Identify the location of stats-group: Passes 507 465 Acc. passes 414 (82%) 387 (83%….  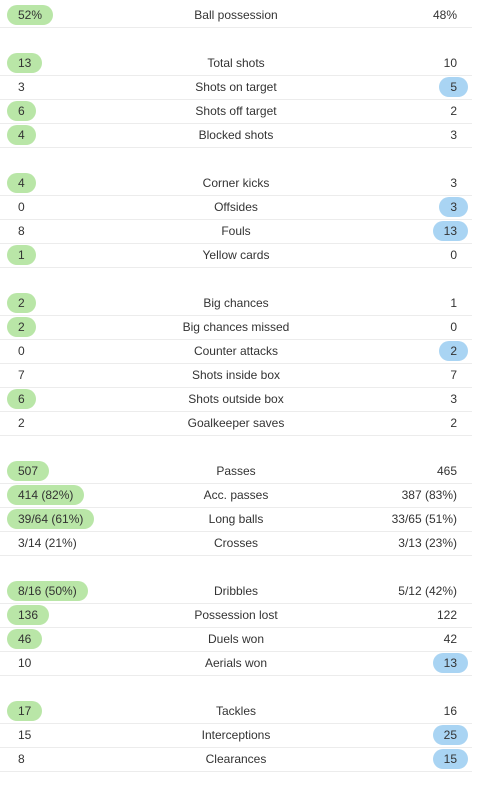
(236, 508).